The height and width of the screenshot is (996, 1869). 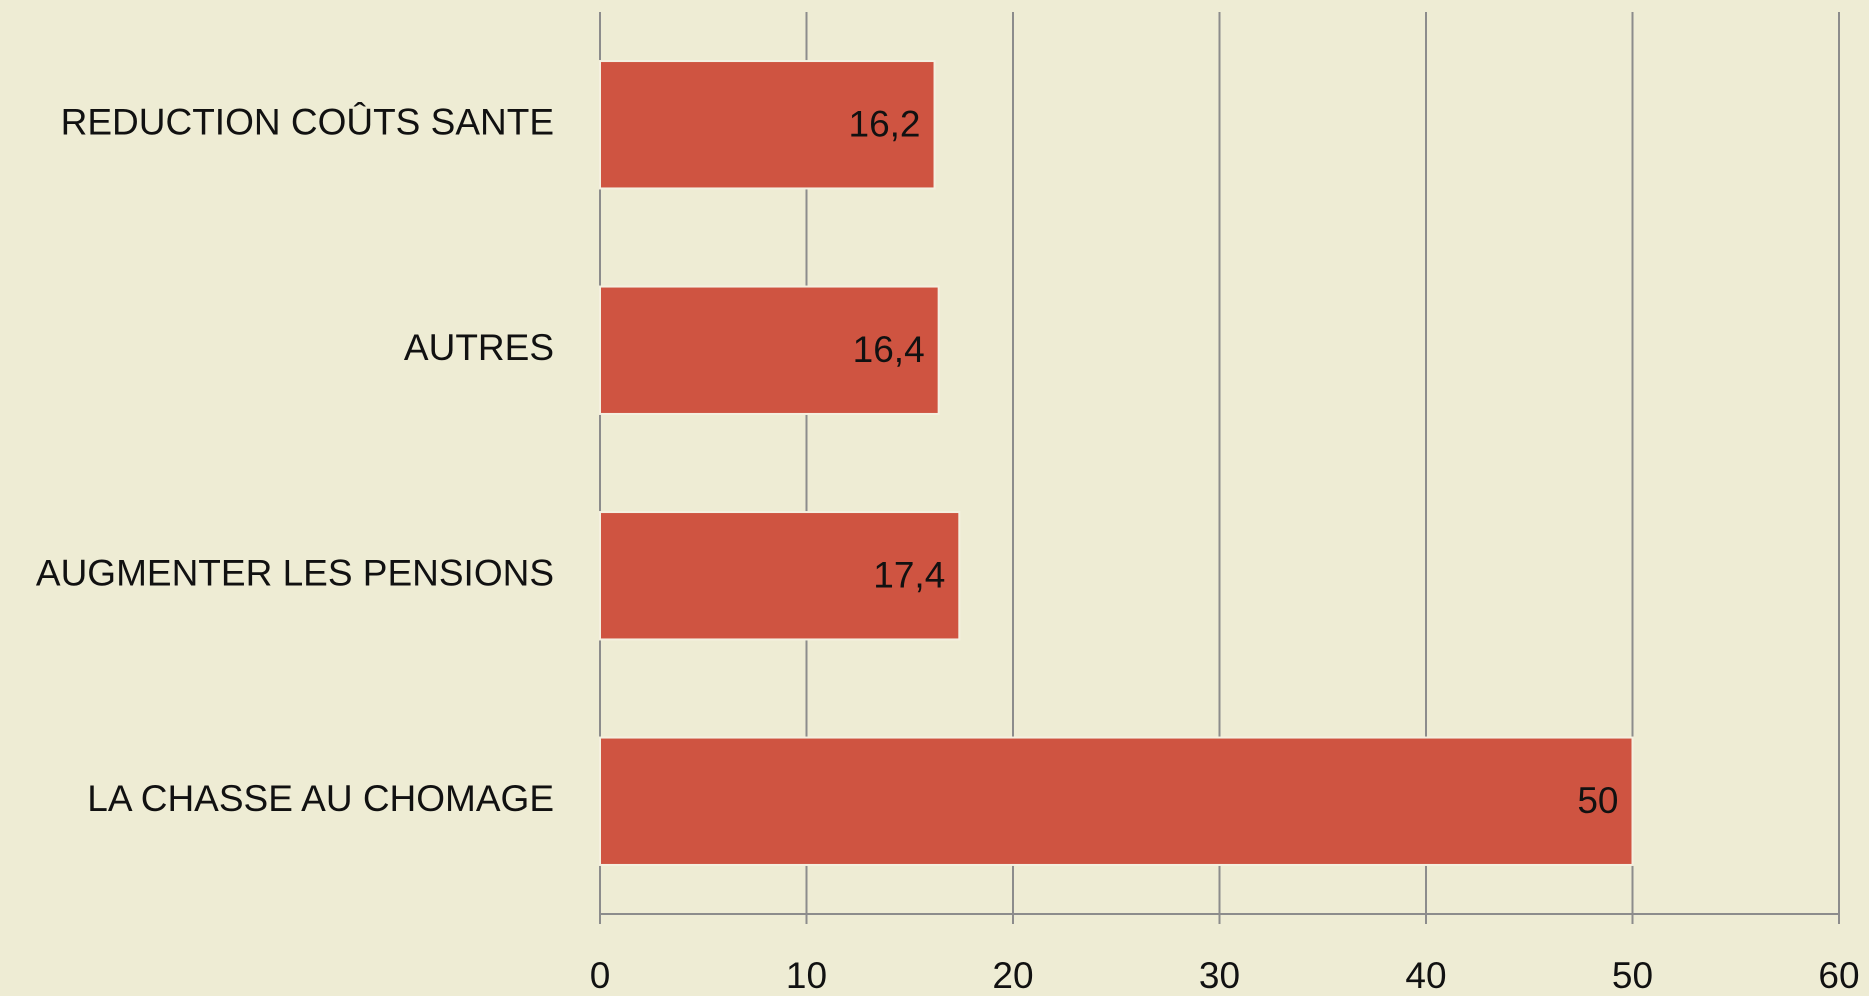 I want to click on x-tick-label: 10, so click(x=806, y=975).